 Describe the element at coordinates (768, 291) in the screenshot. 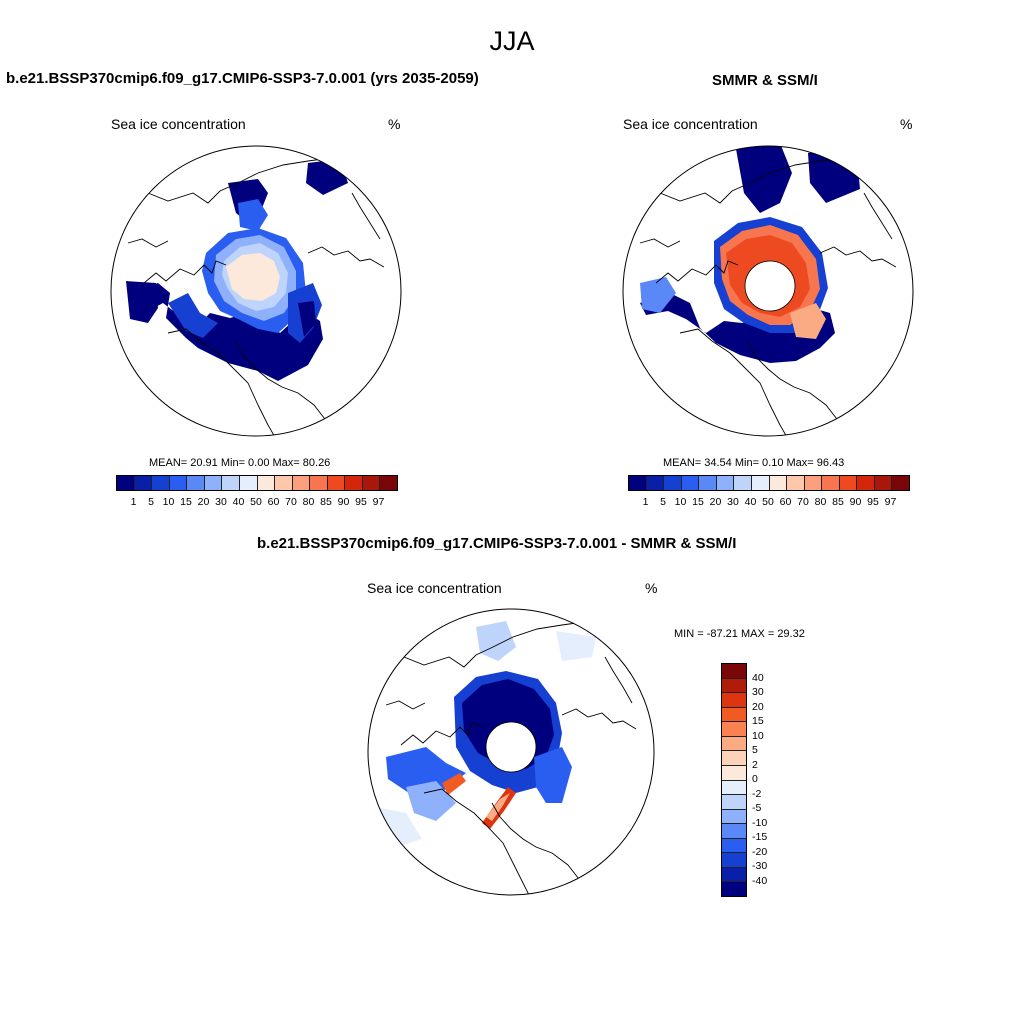

I see `obs-polar-map` at that location.